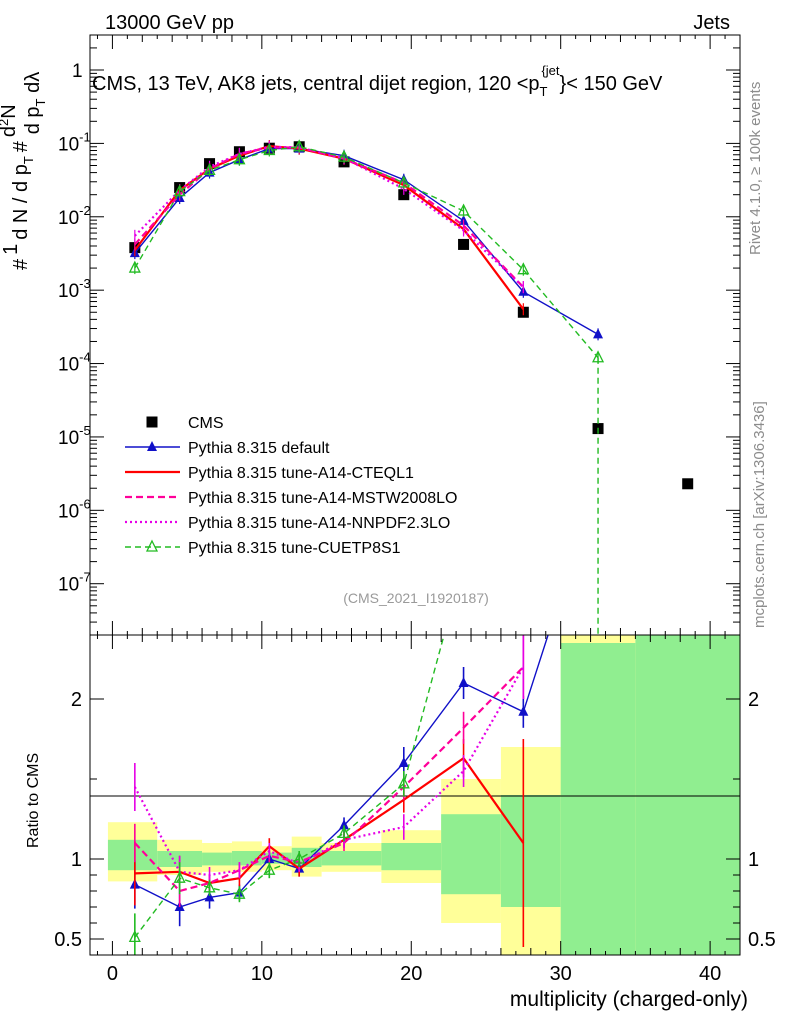  I want to click on ratio-cuetp8s1-line, so click(289, 786).